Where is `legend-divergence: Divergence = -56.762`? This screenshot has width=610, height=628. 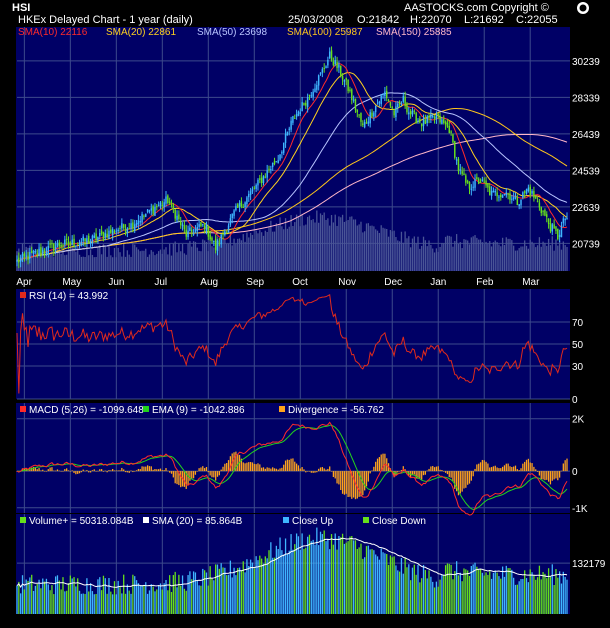 legend-divergence: Divergence = -56.762 is located at coordinates (336, 410).